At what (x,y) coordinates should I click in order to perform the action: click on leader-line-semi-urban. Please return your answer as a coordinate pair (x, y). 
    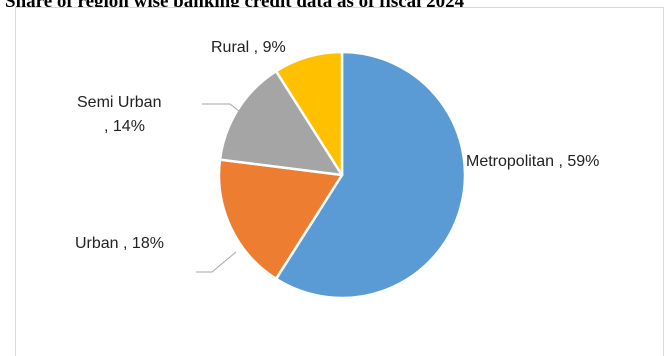
    Looking at the image, I should click on (228, 113).